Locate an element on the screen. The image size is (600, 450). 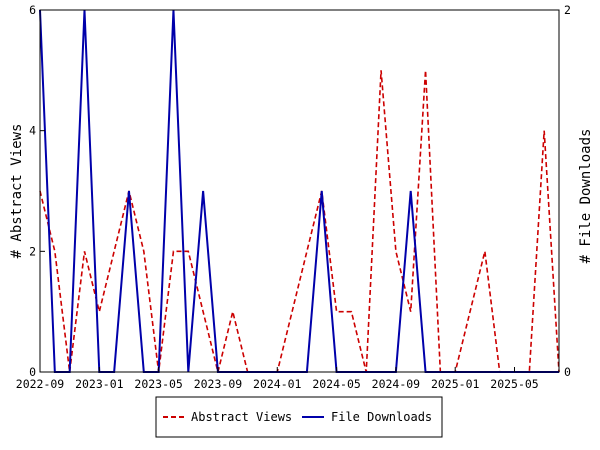
x-tick-label: 2024-01 is located at coordinates (277, 384).